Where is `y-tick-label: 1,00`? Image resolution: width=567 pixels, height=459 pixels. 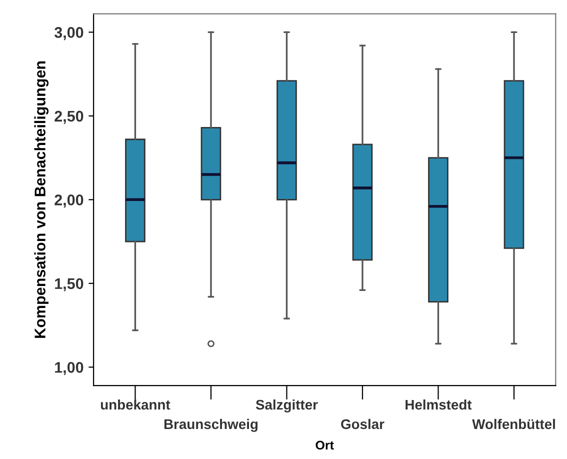
y-tick-label: 1,00 is located at coordinates (69, 369).